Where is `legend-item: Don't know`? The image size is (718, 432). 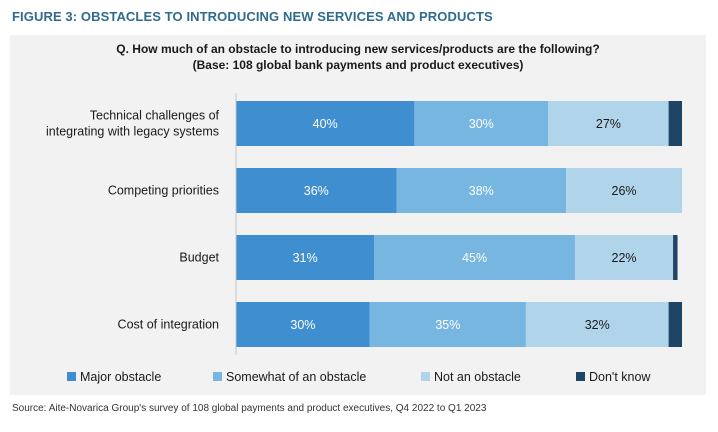
legend-item: Don't know is located at coordinates (613, 377).